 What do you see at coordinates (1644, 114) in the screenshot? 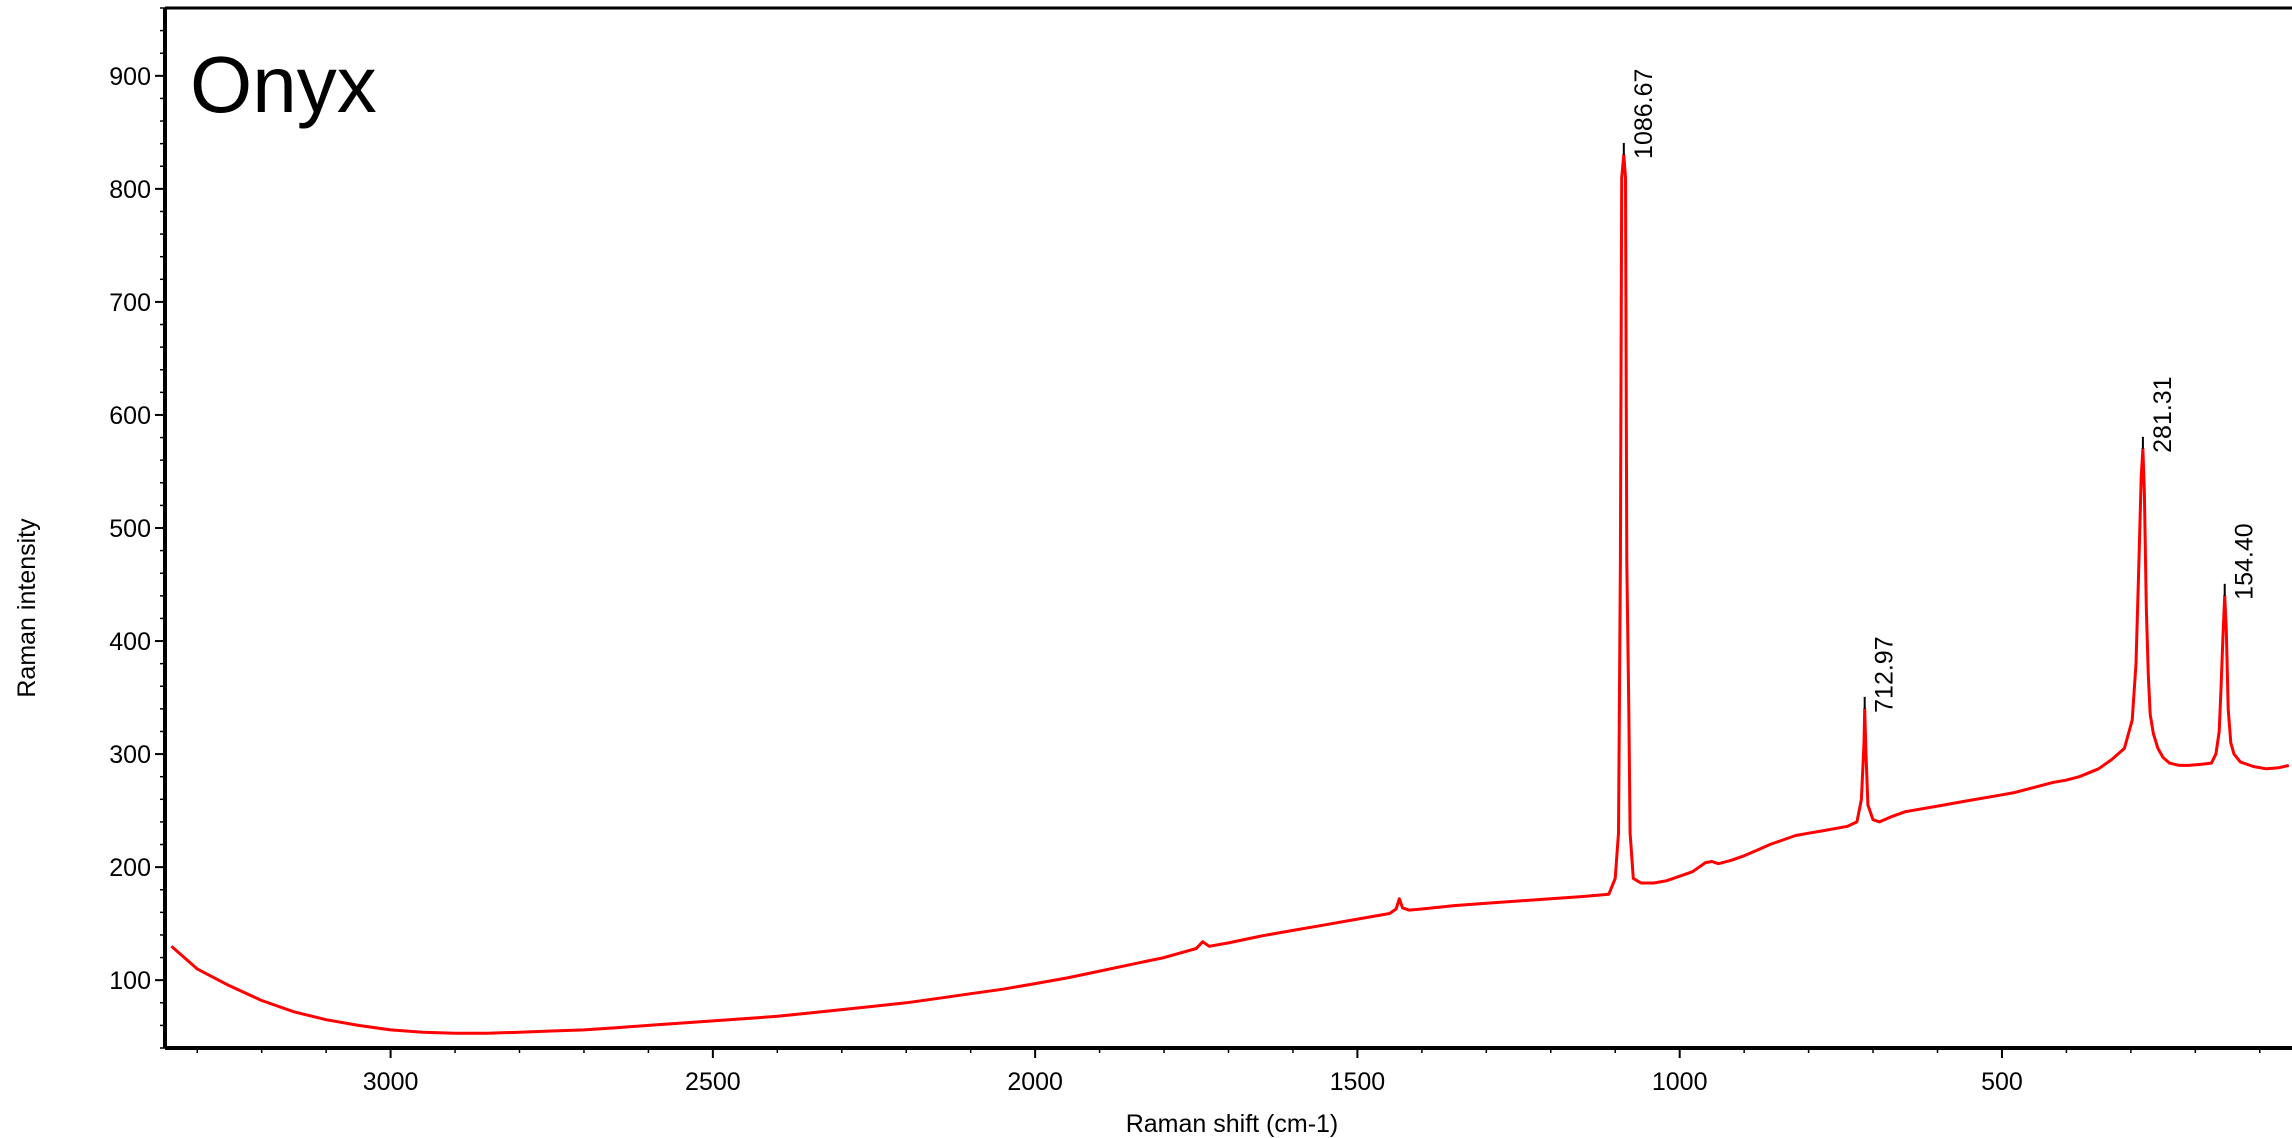
I see `peak-label: 1086.67` at bounding box center [1644, 114].